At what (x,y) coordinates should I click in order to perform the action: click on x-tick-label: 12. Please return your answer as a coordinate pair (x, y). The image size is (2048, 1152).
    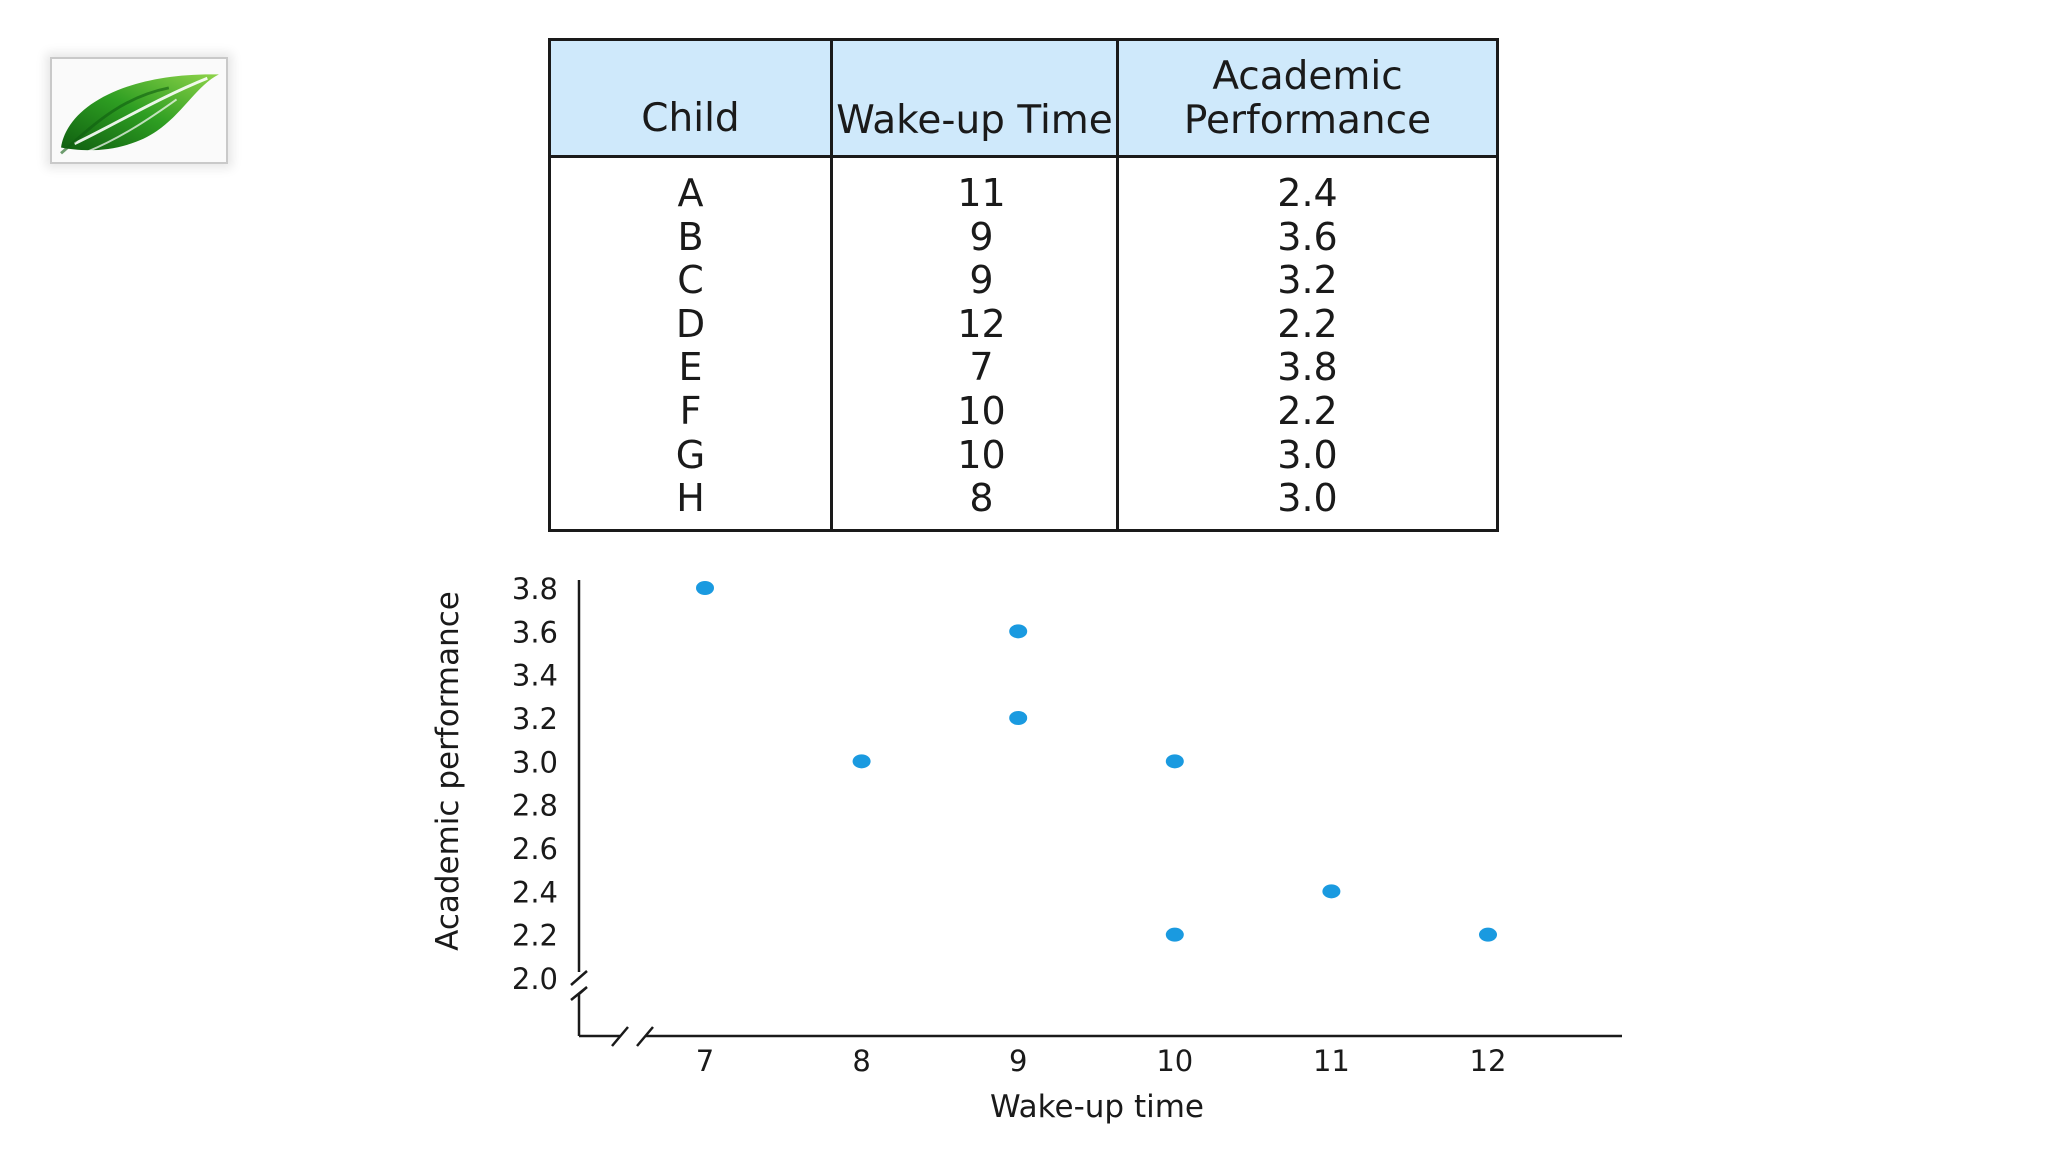
    Looking at the image, I should click on (1488, 1061).